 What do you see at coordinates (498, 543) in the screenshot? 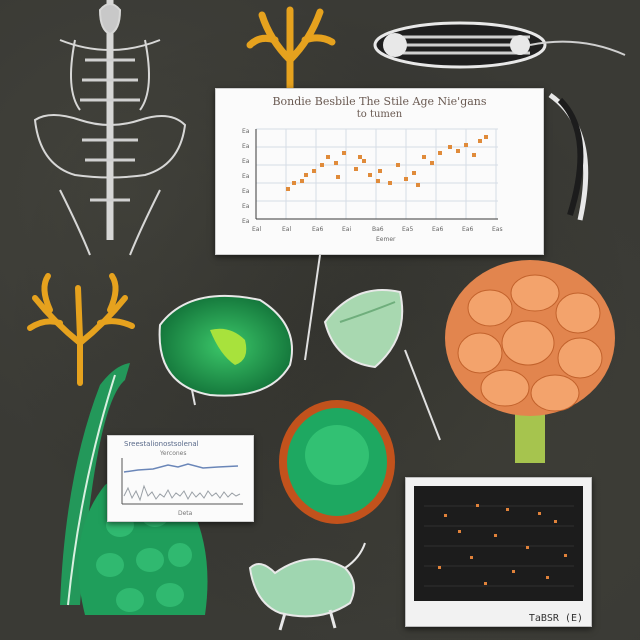
I see `dark-chart-plot` at bounding box center [498, 543].